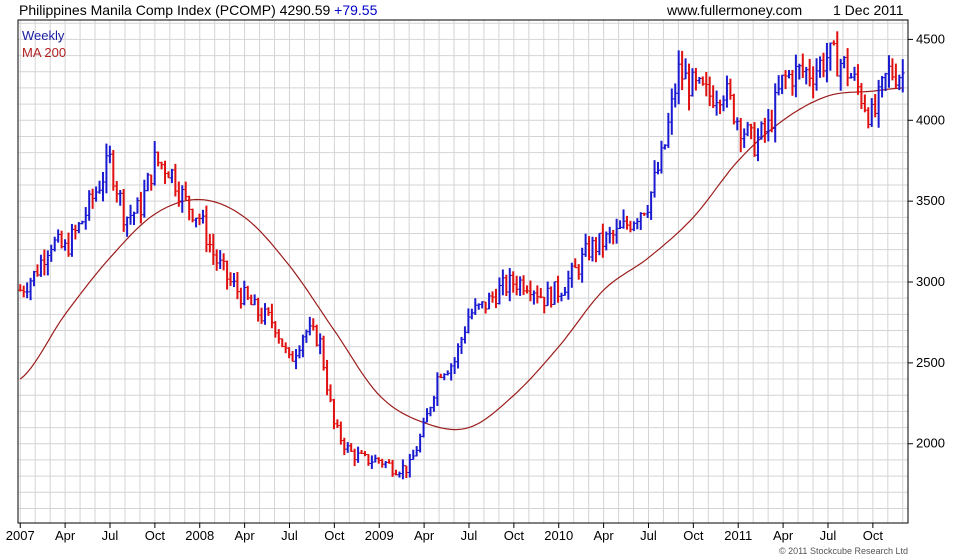 The image size is (960, 560). I want to click on y-tick-label: 4000, so click(930, 119).